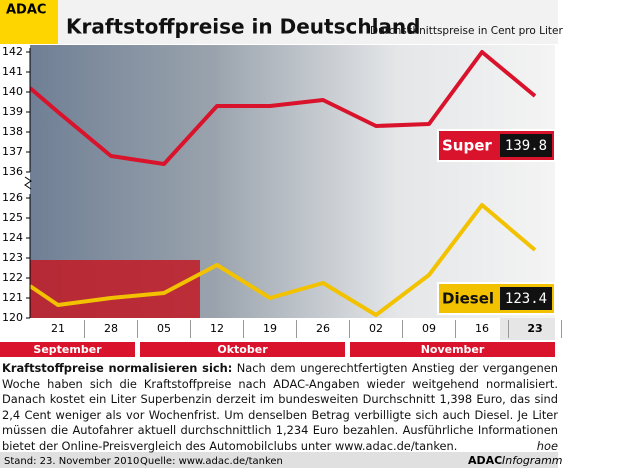  What do you see at coordinates (429, 328) in the screenshot?
I see `x-tick-label: 09` at bounding box center [429, 328].